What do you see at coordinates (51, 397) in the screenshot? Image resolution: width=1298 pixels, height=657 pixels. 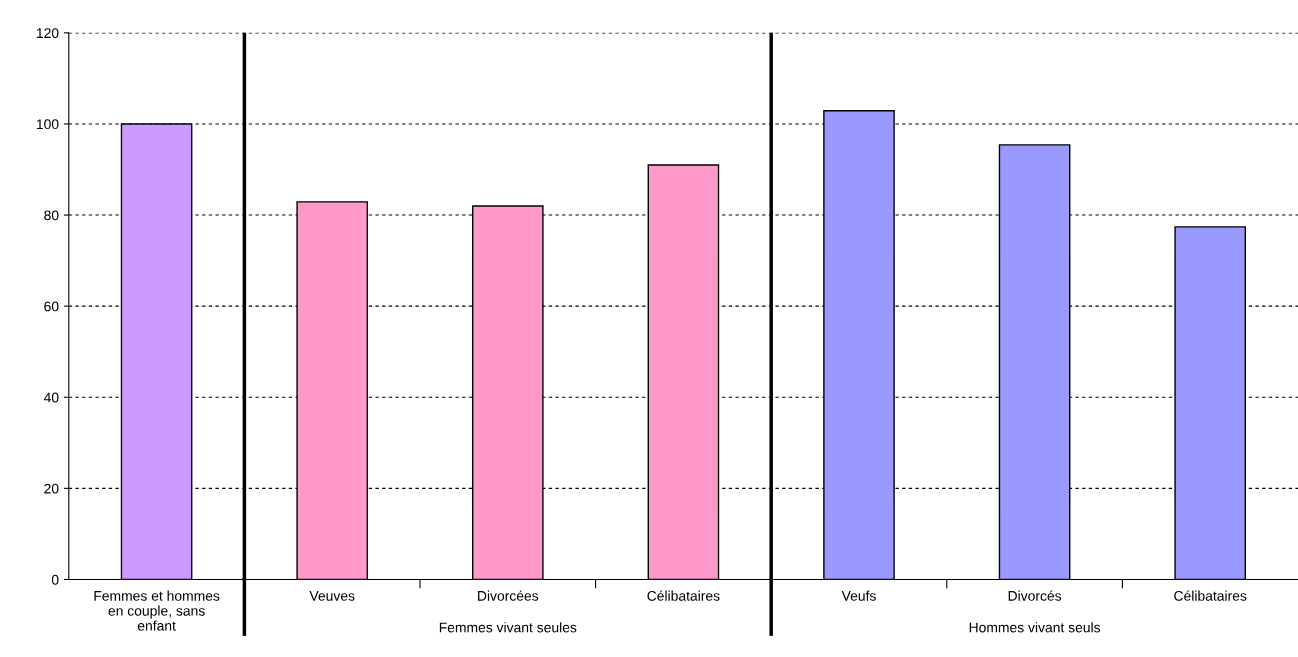 I see `y-tick-label: 40` at bounding box center [51, 397].